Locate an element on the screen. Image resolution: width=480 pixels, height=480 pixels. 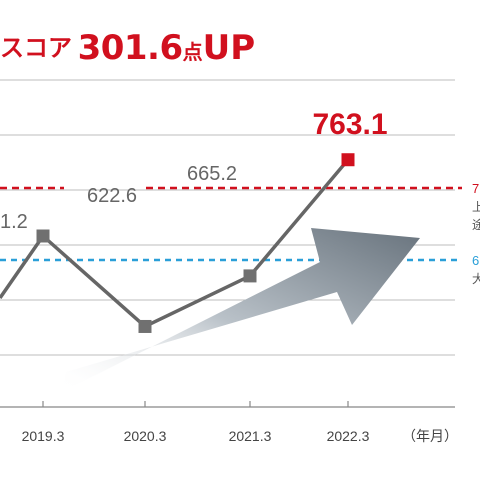
headline-number: 301.6 is located at coordinates (130, 48).